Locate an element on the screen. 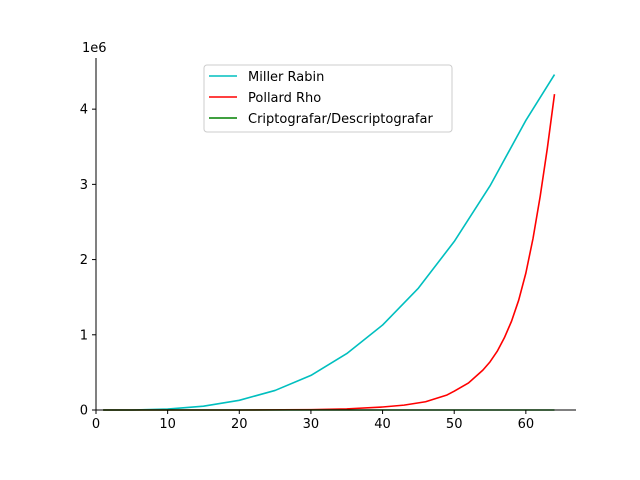 The height and width of the screenshot is (480, 640). x-axis-ticks: 0 10 20 30 40 50 60 is located at coordinates (313, 421).